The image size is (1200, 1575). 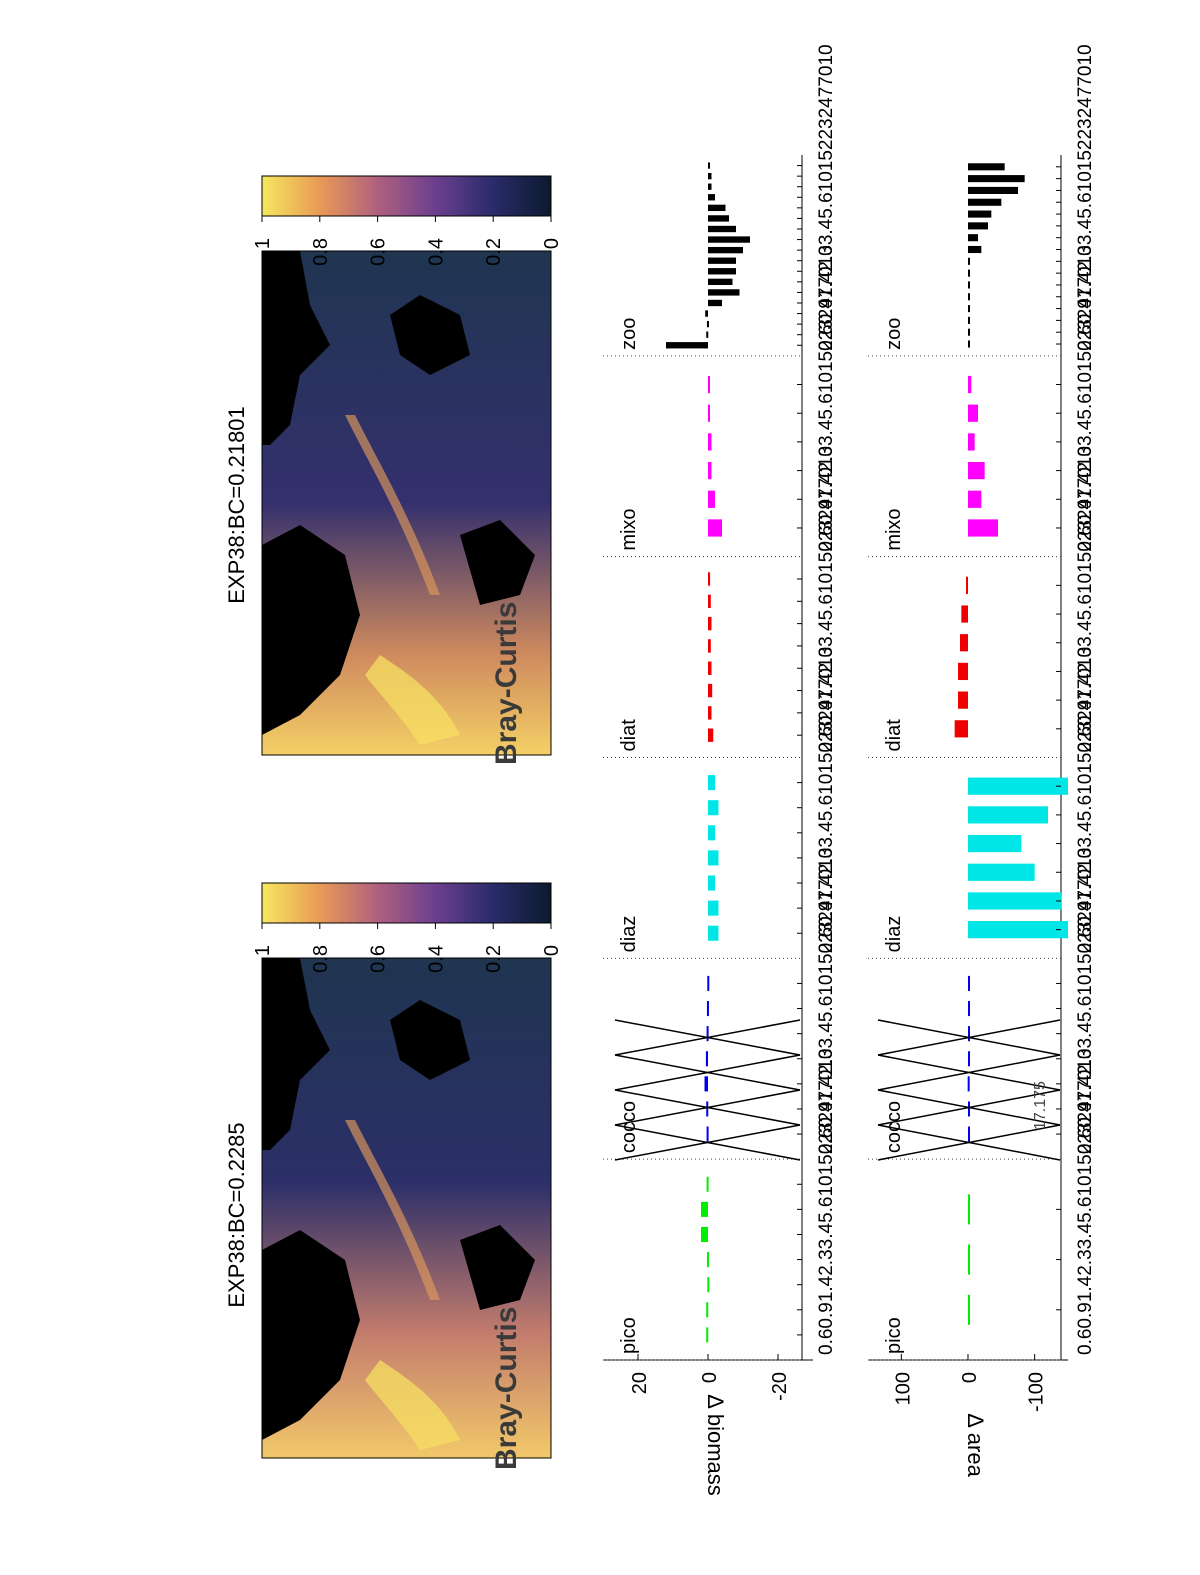 What do you see at coordinates (1040, 1105) in the screenshot?
I see `annotation-label: 17.175` at bounding box center [1040, 1105].